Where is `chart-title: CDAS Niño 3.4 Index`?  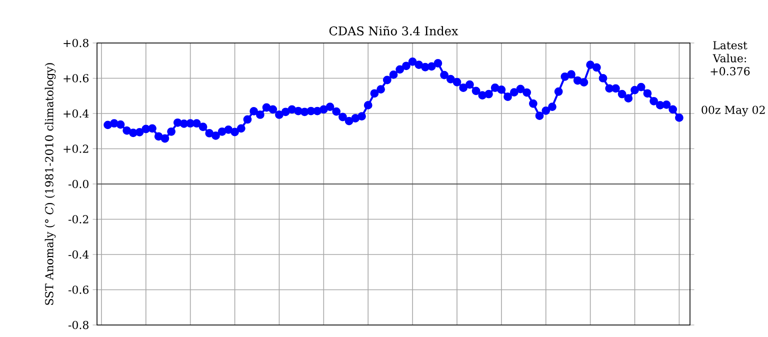 chart-title: CDAS Niño 3.4 Index is located at coordinates (393, 31).